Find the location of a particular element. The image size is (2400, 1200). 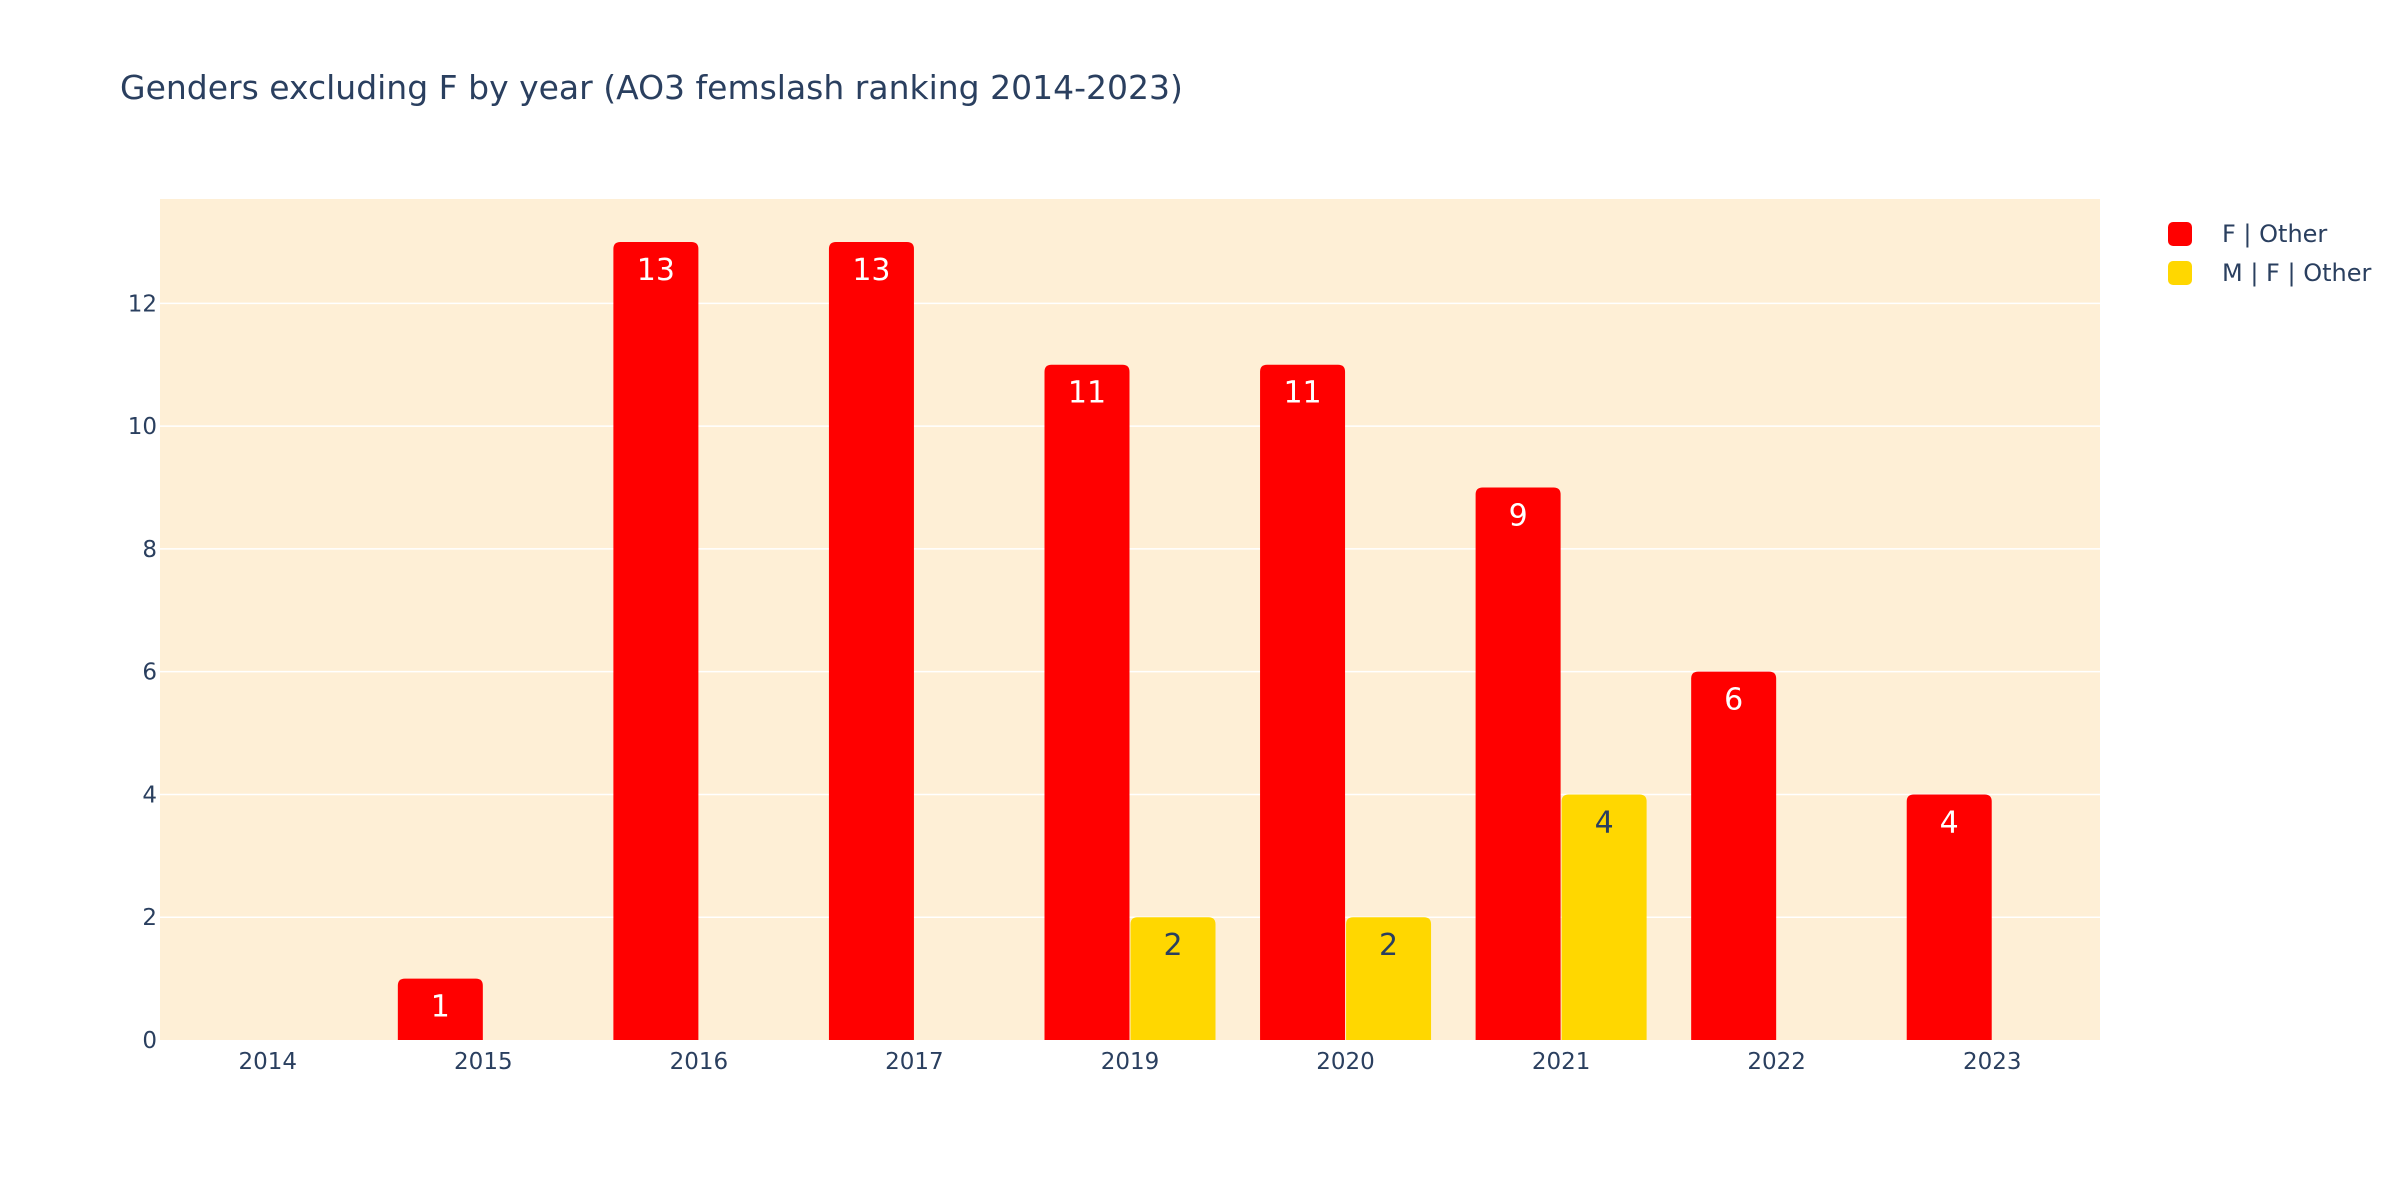

legend: F | Other M | F | Other is located at coordinates (2268, 253).